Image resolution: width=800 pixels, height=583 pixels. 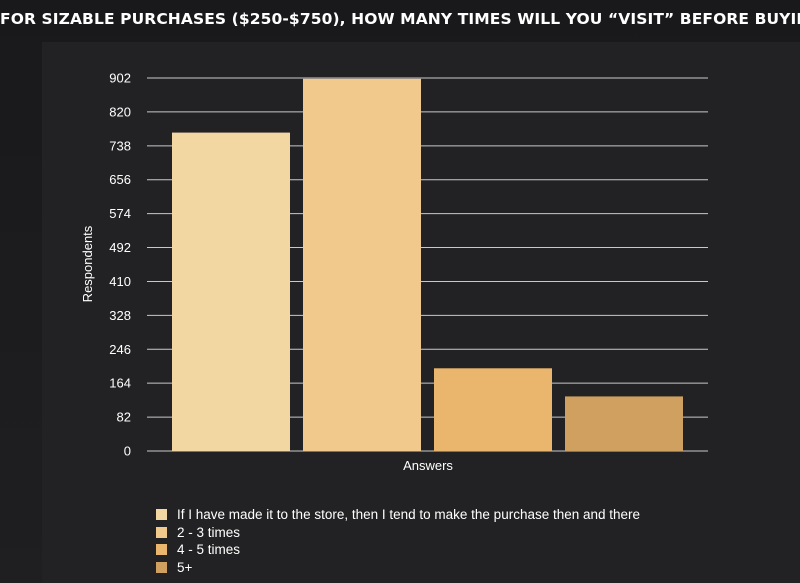 I want to click on y-tick-label: 738, so click(x=120, y=145).